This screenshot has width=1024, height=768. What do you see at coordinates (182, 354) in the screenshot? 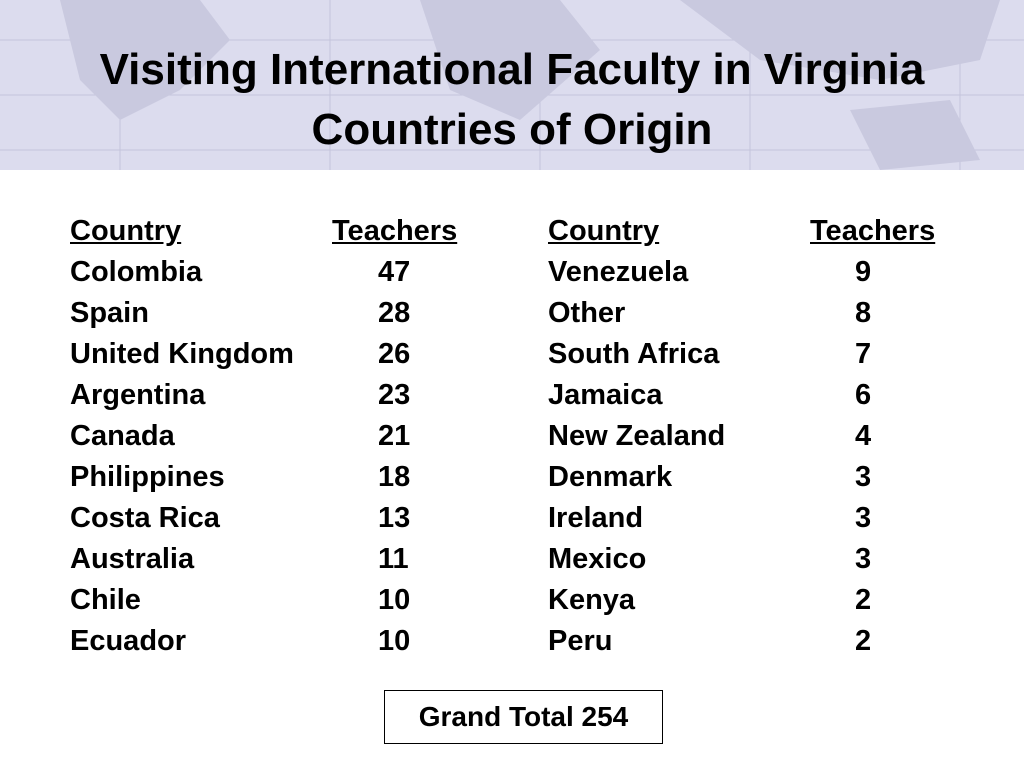
I see `country-name: United Kingdom` at bounding box center [182, 354].